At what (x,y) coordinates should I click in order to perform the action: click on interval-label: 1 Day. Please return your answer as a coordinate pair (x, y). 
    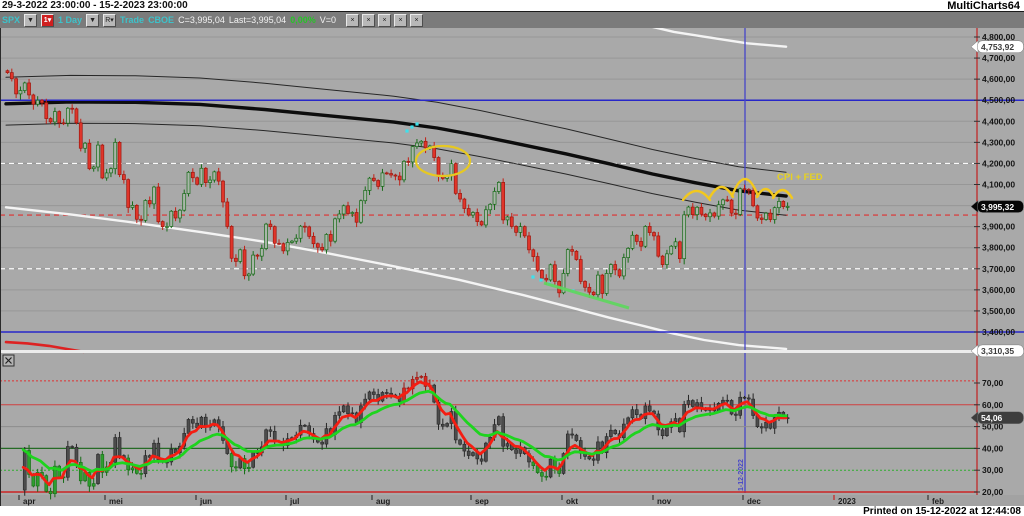
    Looking at the image, I should click on (70, 20).